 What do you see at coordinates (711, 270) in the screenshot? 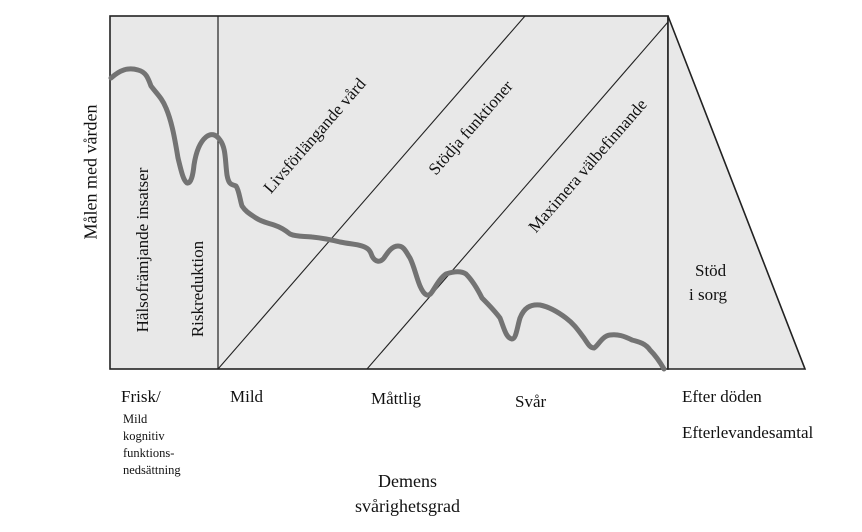
I see `bereavement-line-1: Stöd` at bounding box center [711, 270].